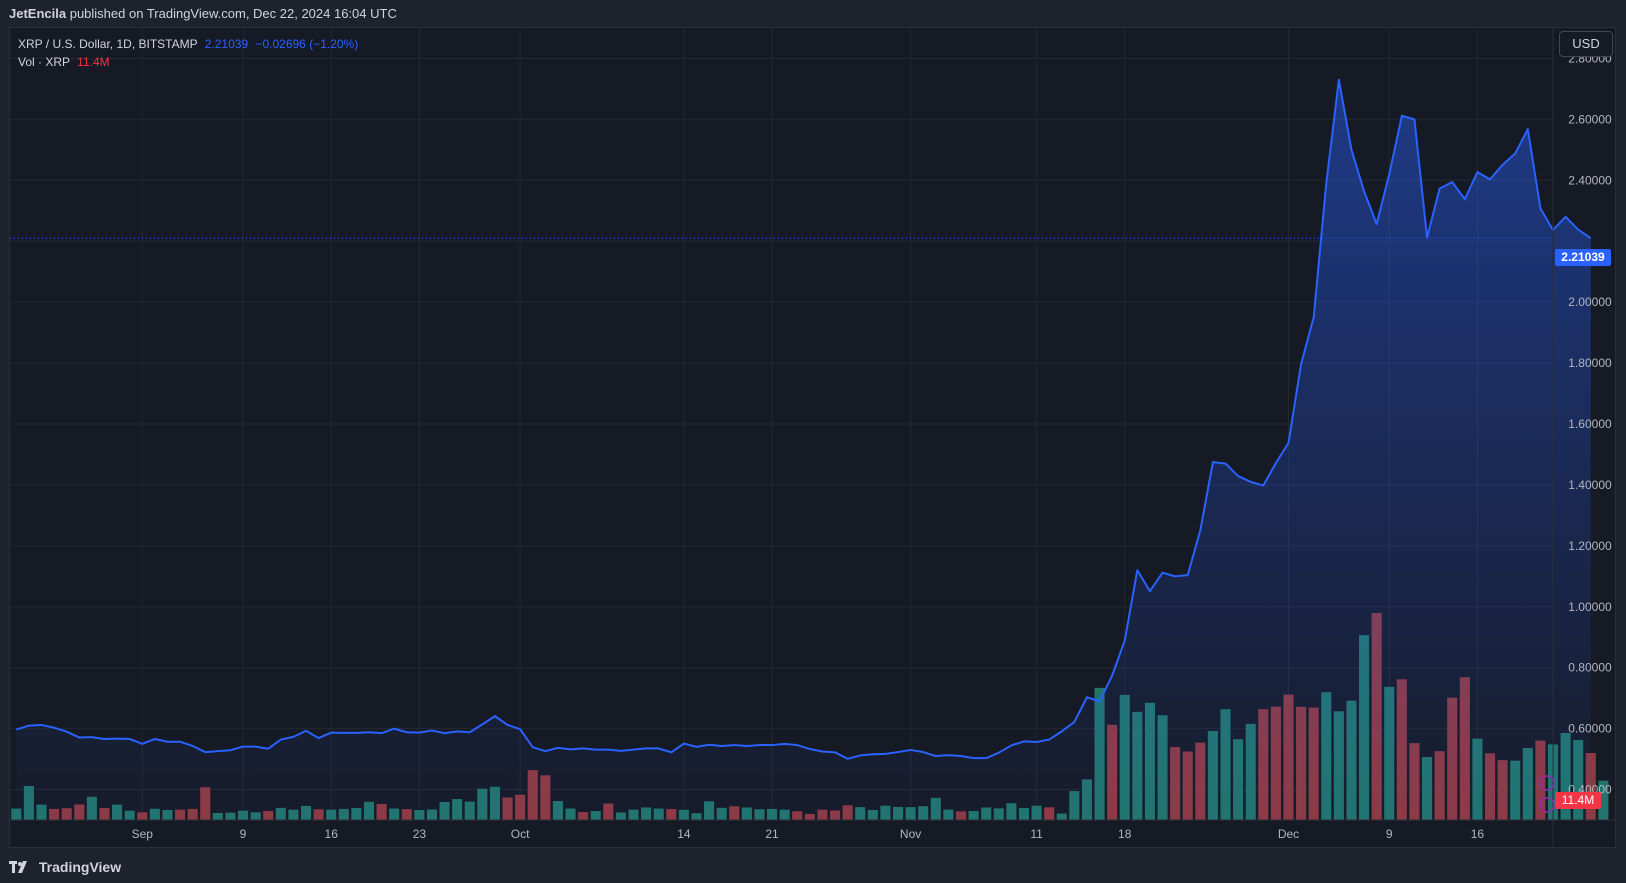  Describe the element at coordinates (226, 44) in the screenshot. I see `legend-price: 2.21039` at that location.